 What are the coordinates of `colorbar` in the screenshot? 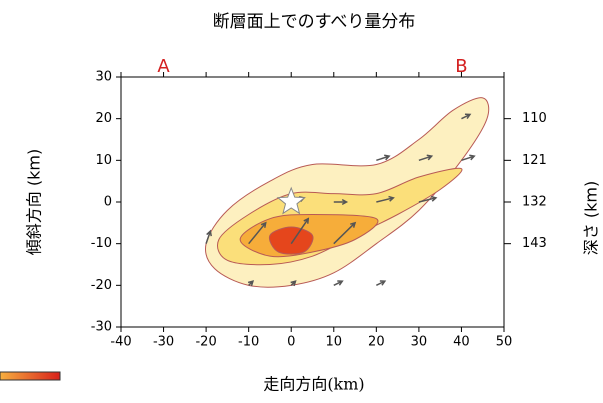 It's located at (30, 376).